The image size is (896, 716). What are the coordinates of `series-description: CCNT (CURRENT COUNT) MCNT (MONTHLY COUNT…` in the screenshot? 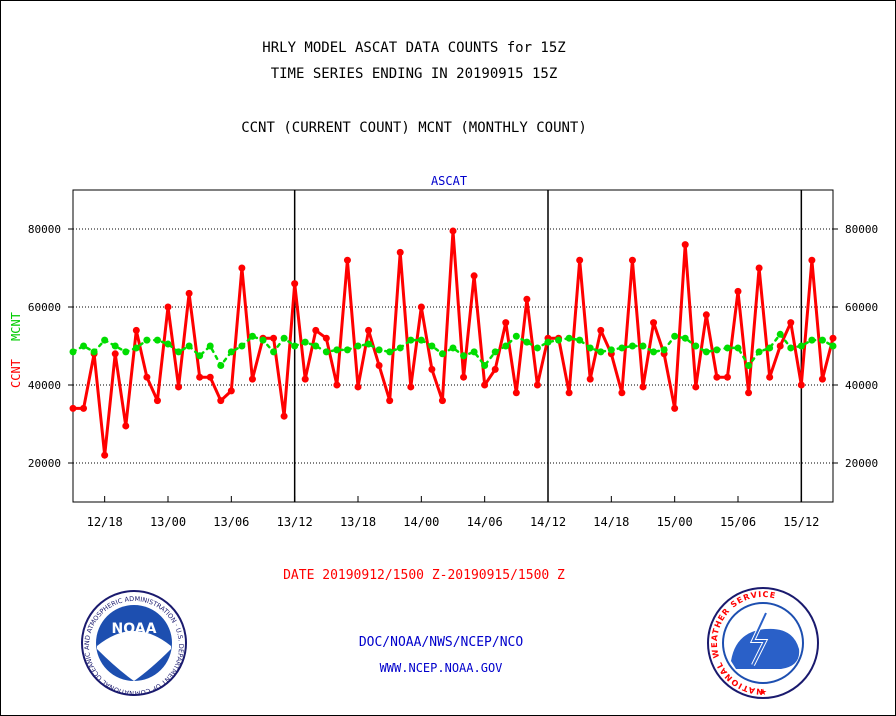 It's located at (414, 128).